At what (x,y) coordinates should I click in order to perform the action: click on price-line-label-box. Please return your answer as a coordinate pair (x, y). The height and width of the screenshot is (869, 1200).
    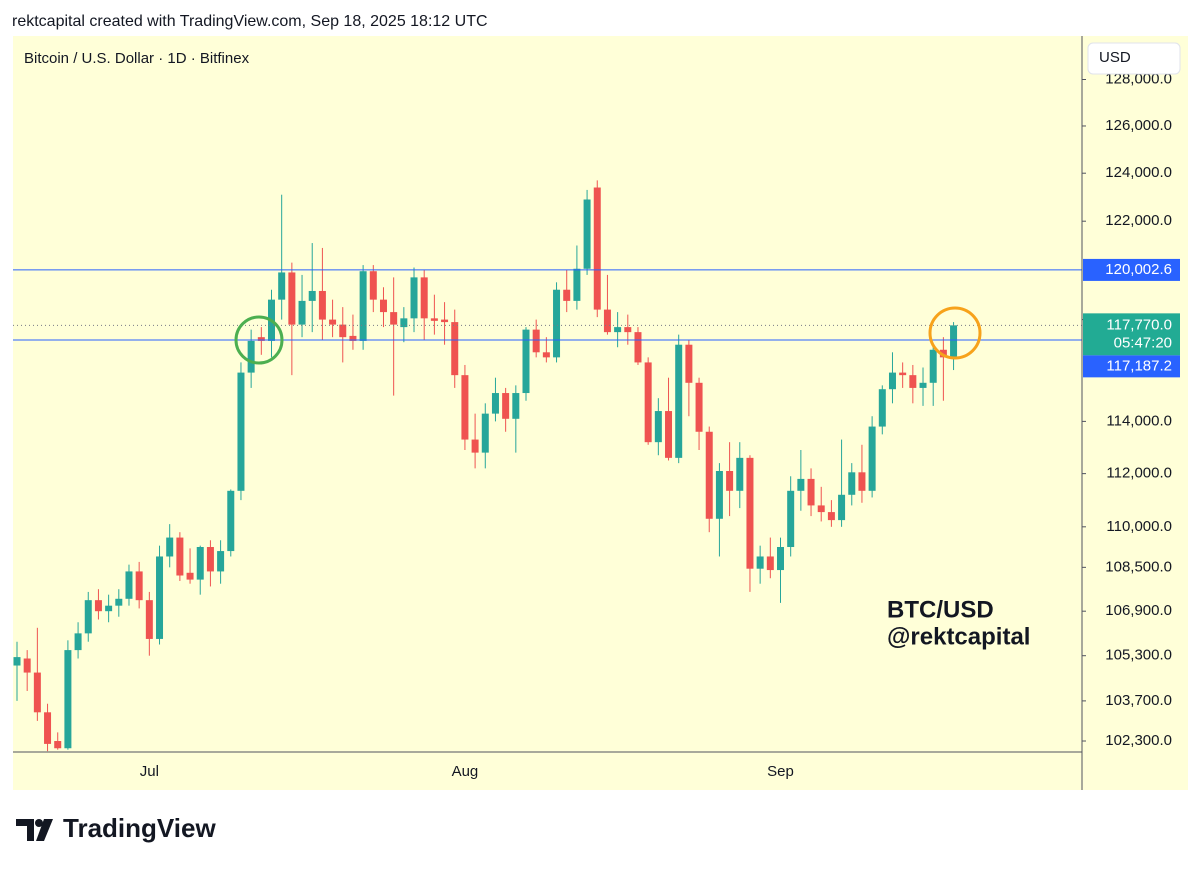
    Looking at the image, I should click on (1131, 366).